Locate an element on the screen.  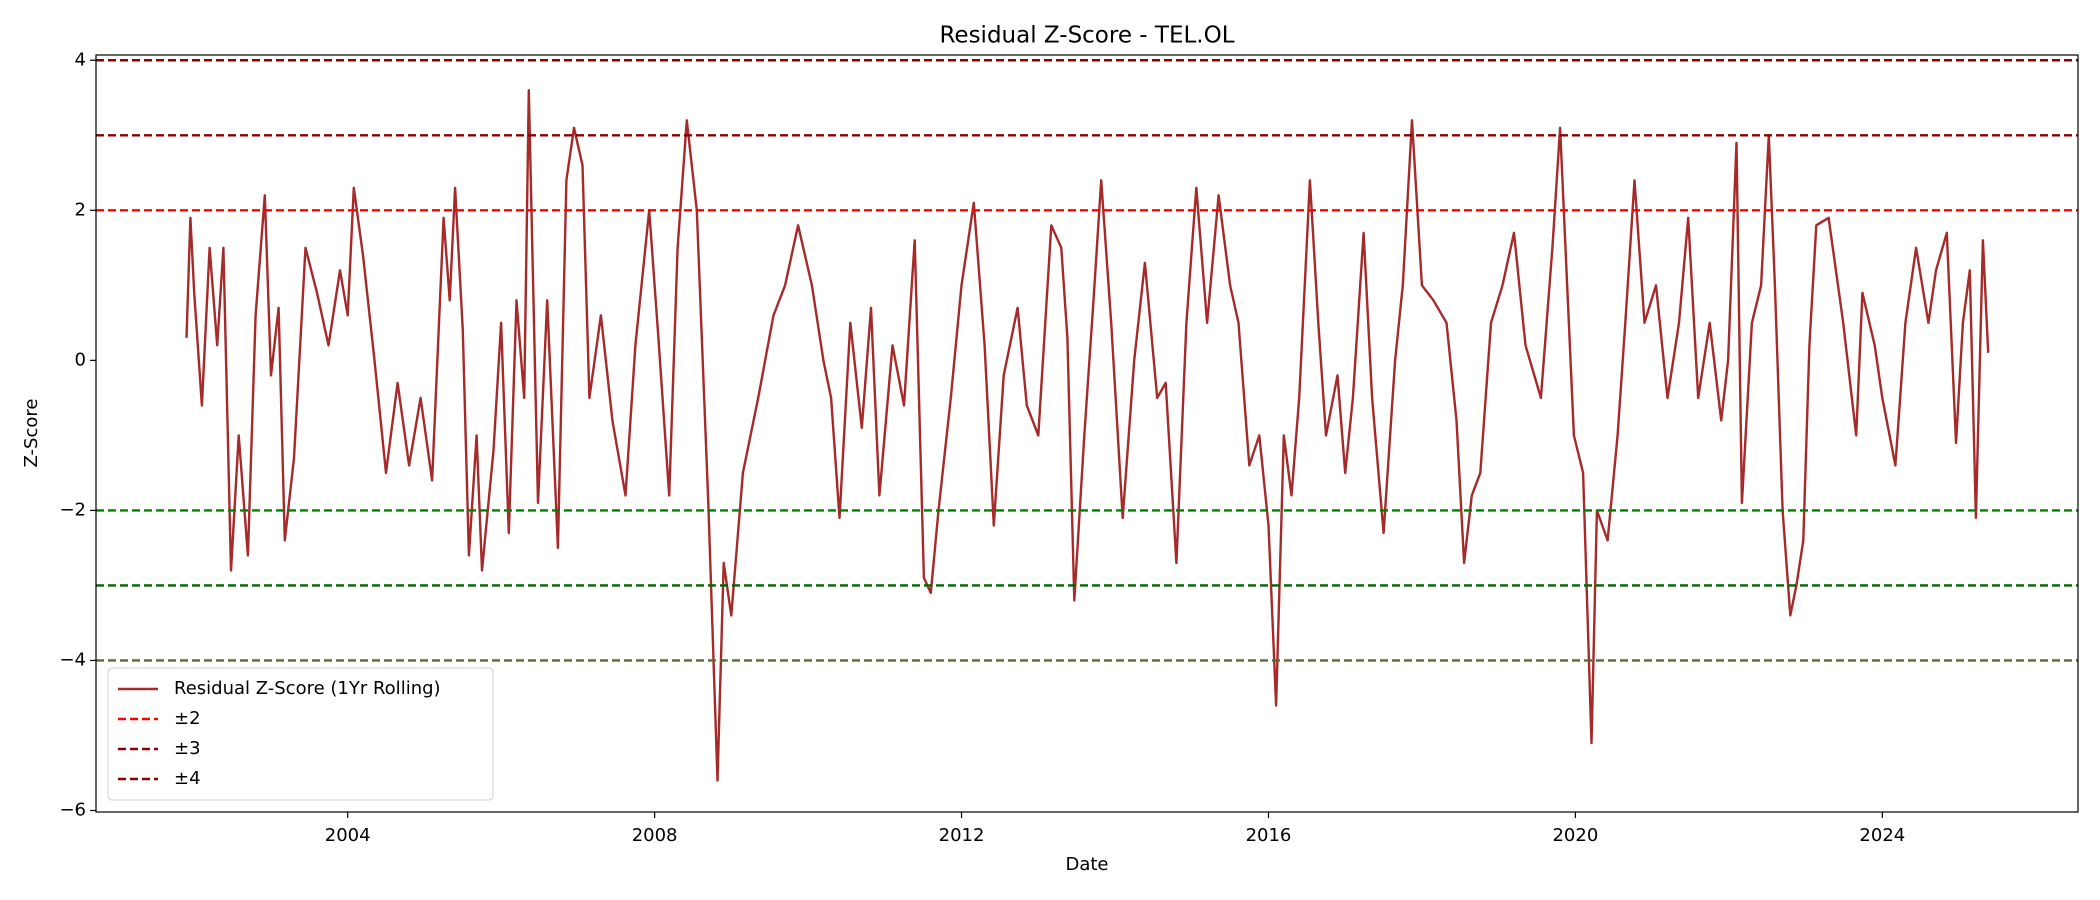
x-tick-label: 2004 is located at coordinates (348, 835).